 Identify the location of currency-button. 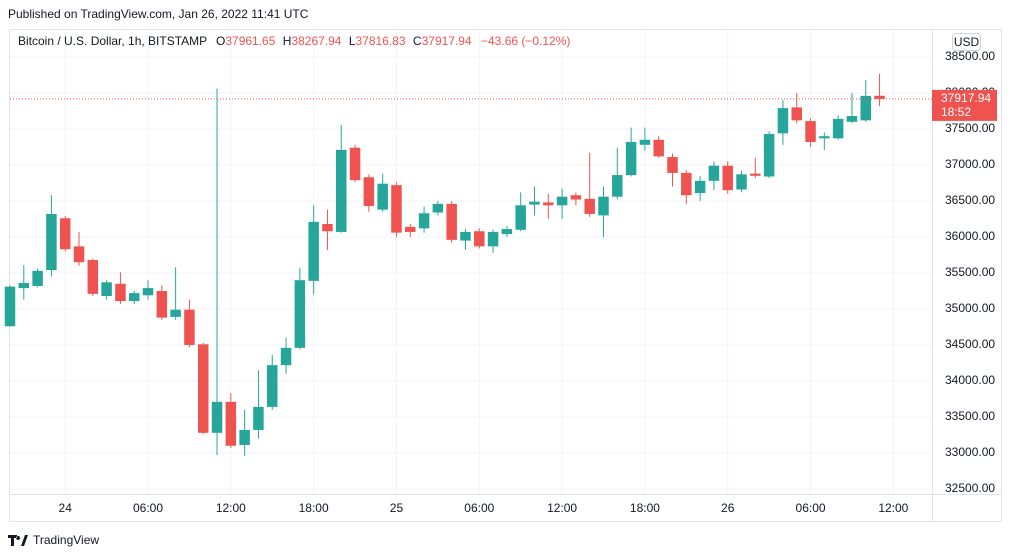
(966, 42).